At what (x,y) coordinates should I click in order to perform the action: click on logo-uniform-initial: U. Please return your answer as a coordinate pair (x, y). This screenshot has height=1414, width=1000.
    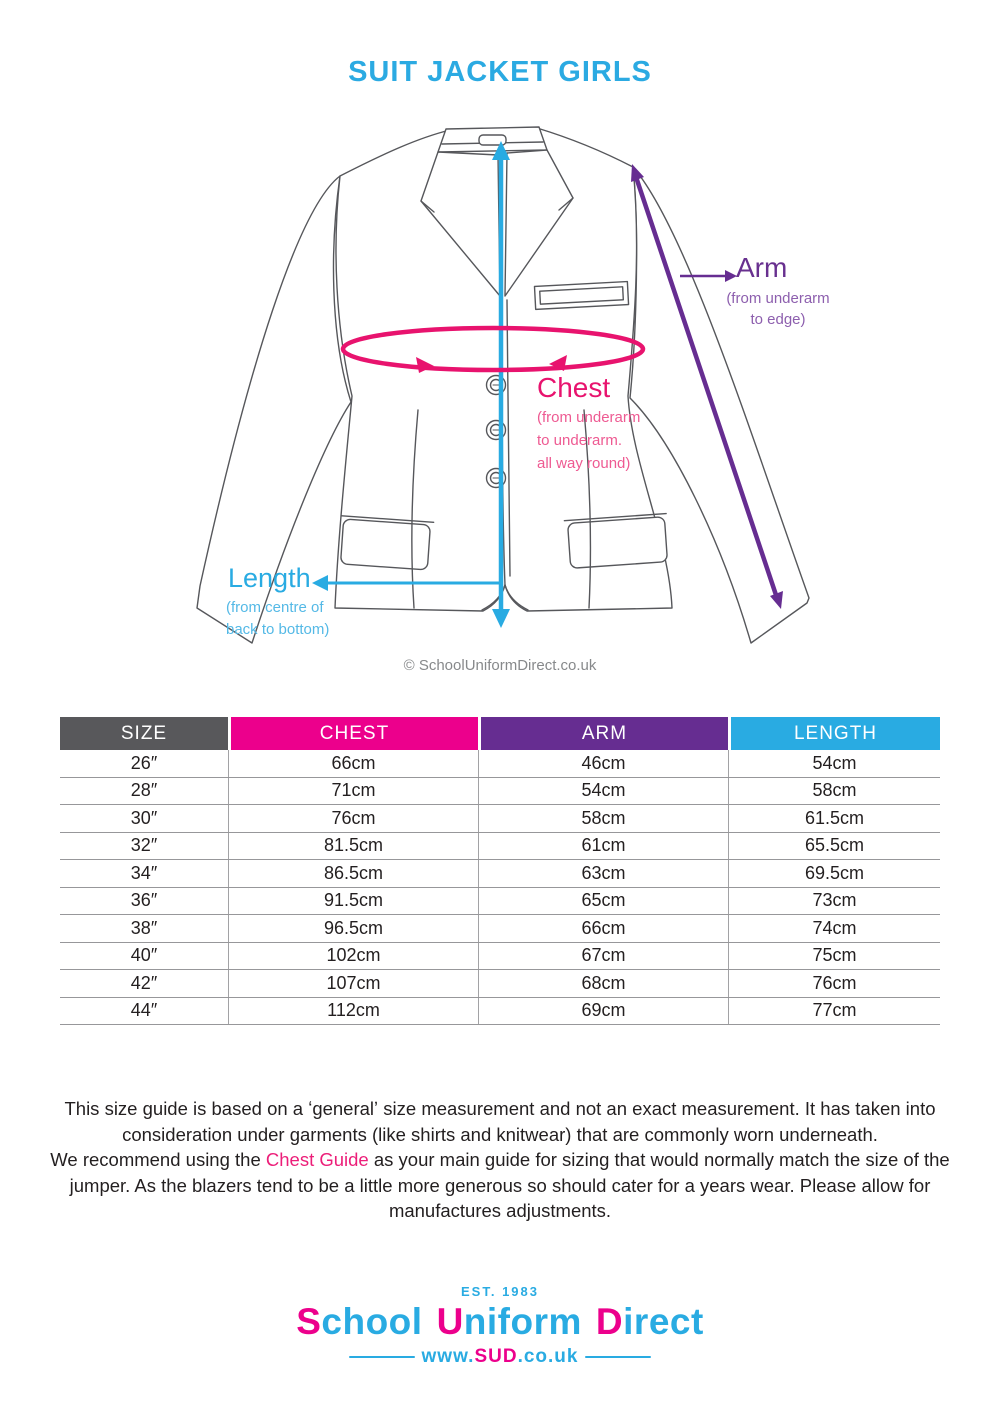
    Looking at the image, I should click on (450, 1321).